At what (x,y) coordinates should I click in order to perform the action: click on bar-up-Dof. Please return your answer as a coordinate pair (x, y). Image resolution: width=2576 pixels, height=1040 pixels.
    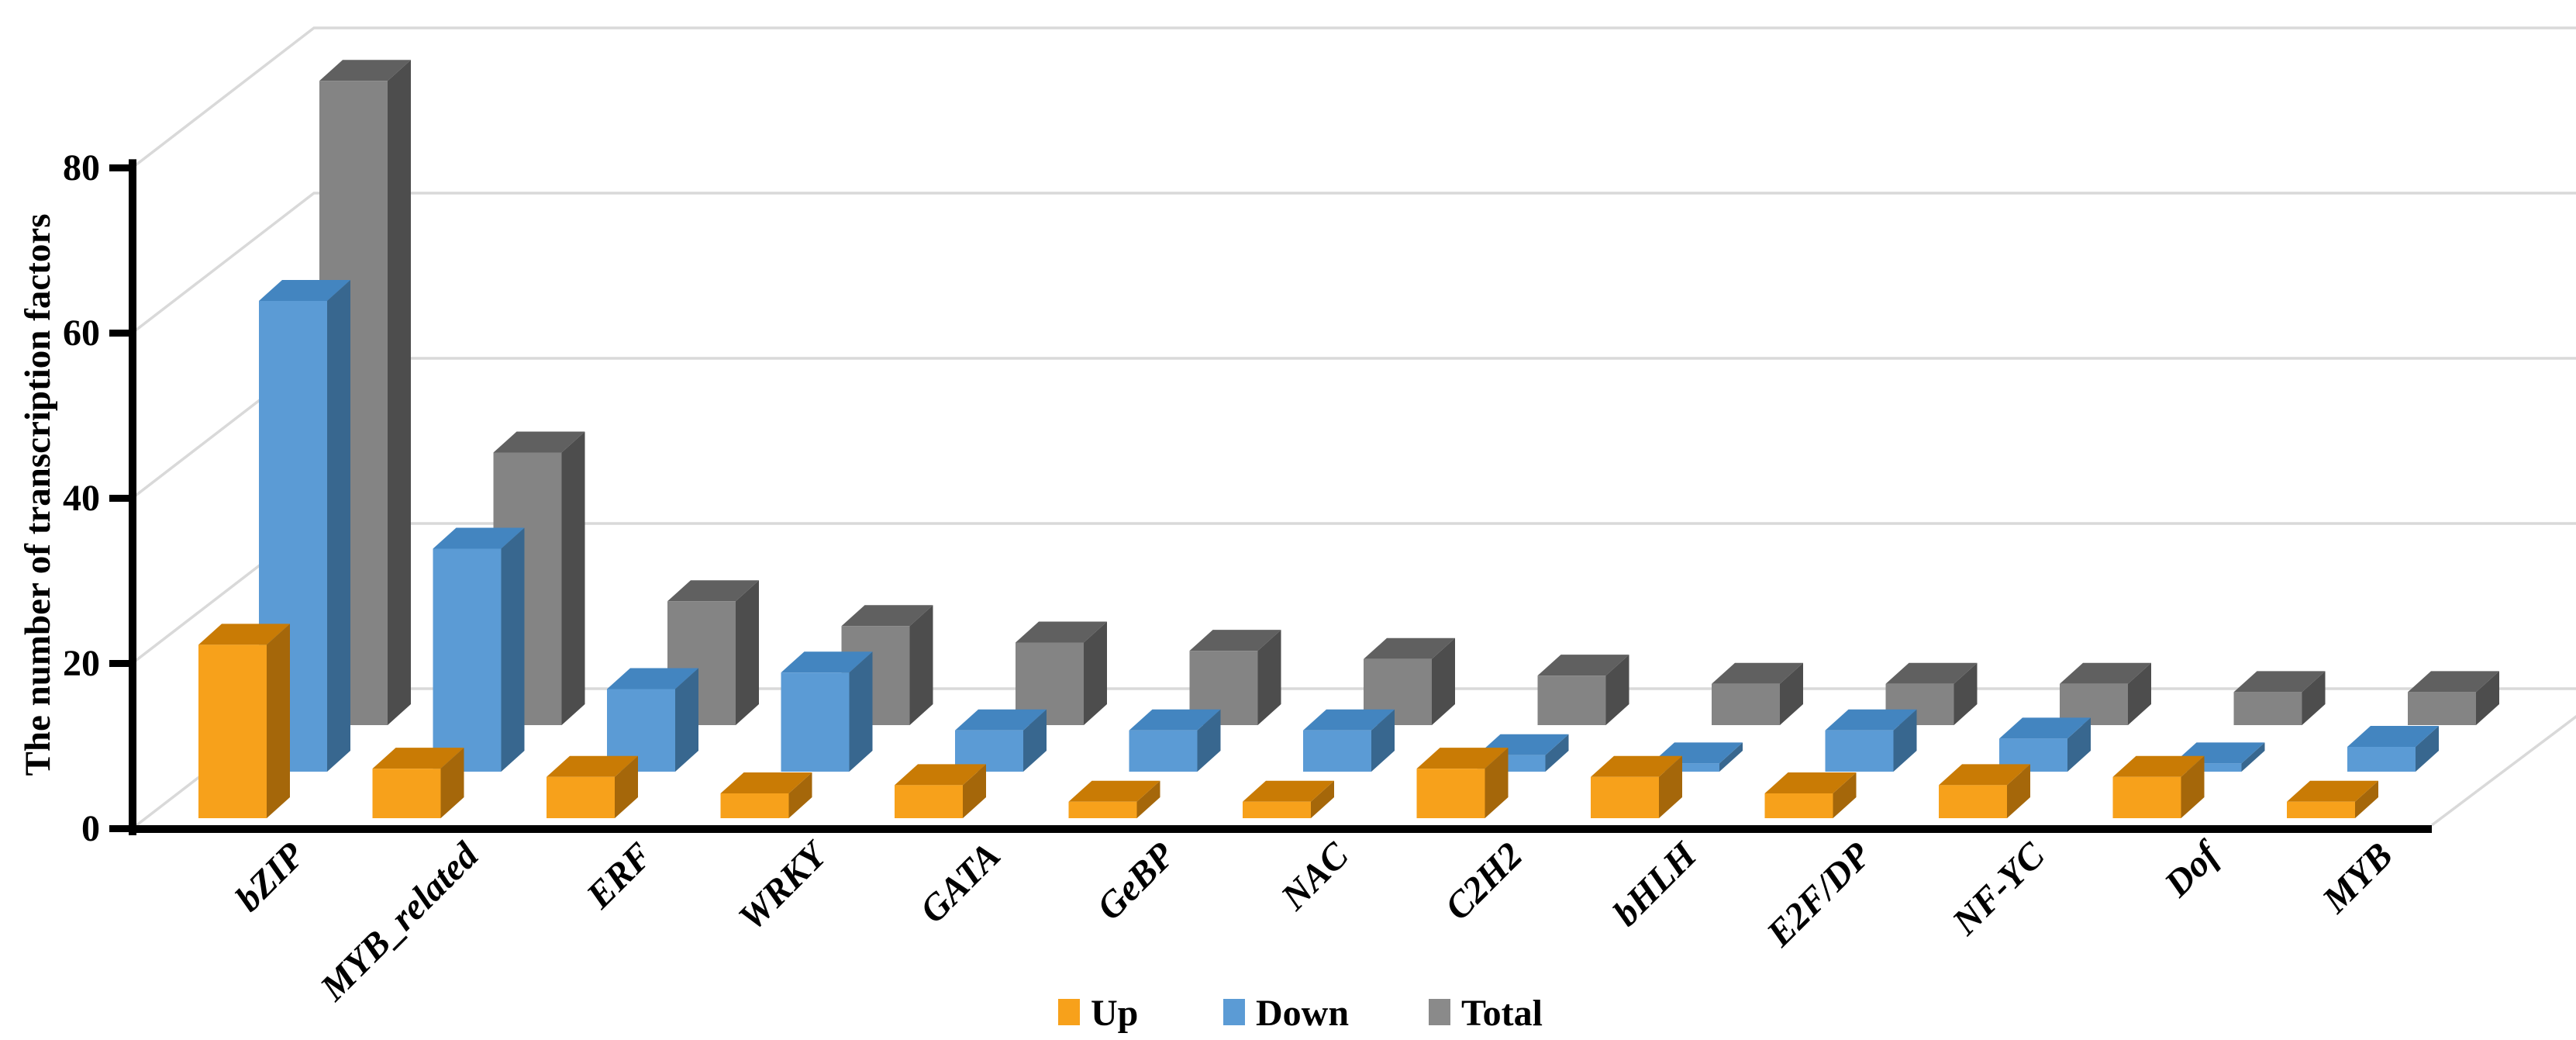
    Looking at the image, I should click on (2158, 786).